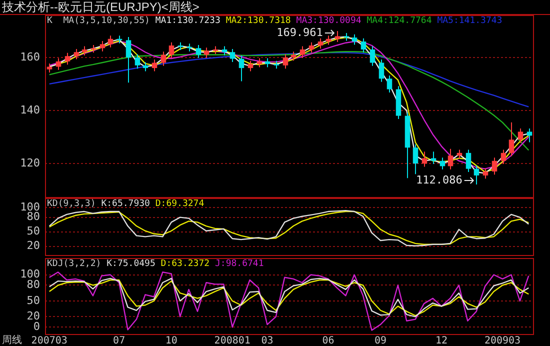 This screenshot has height=346, width=550. Describe the element at coordinates (30, 109) in the screenshot. I see `y-tick-label: 140` at that location.